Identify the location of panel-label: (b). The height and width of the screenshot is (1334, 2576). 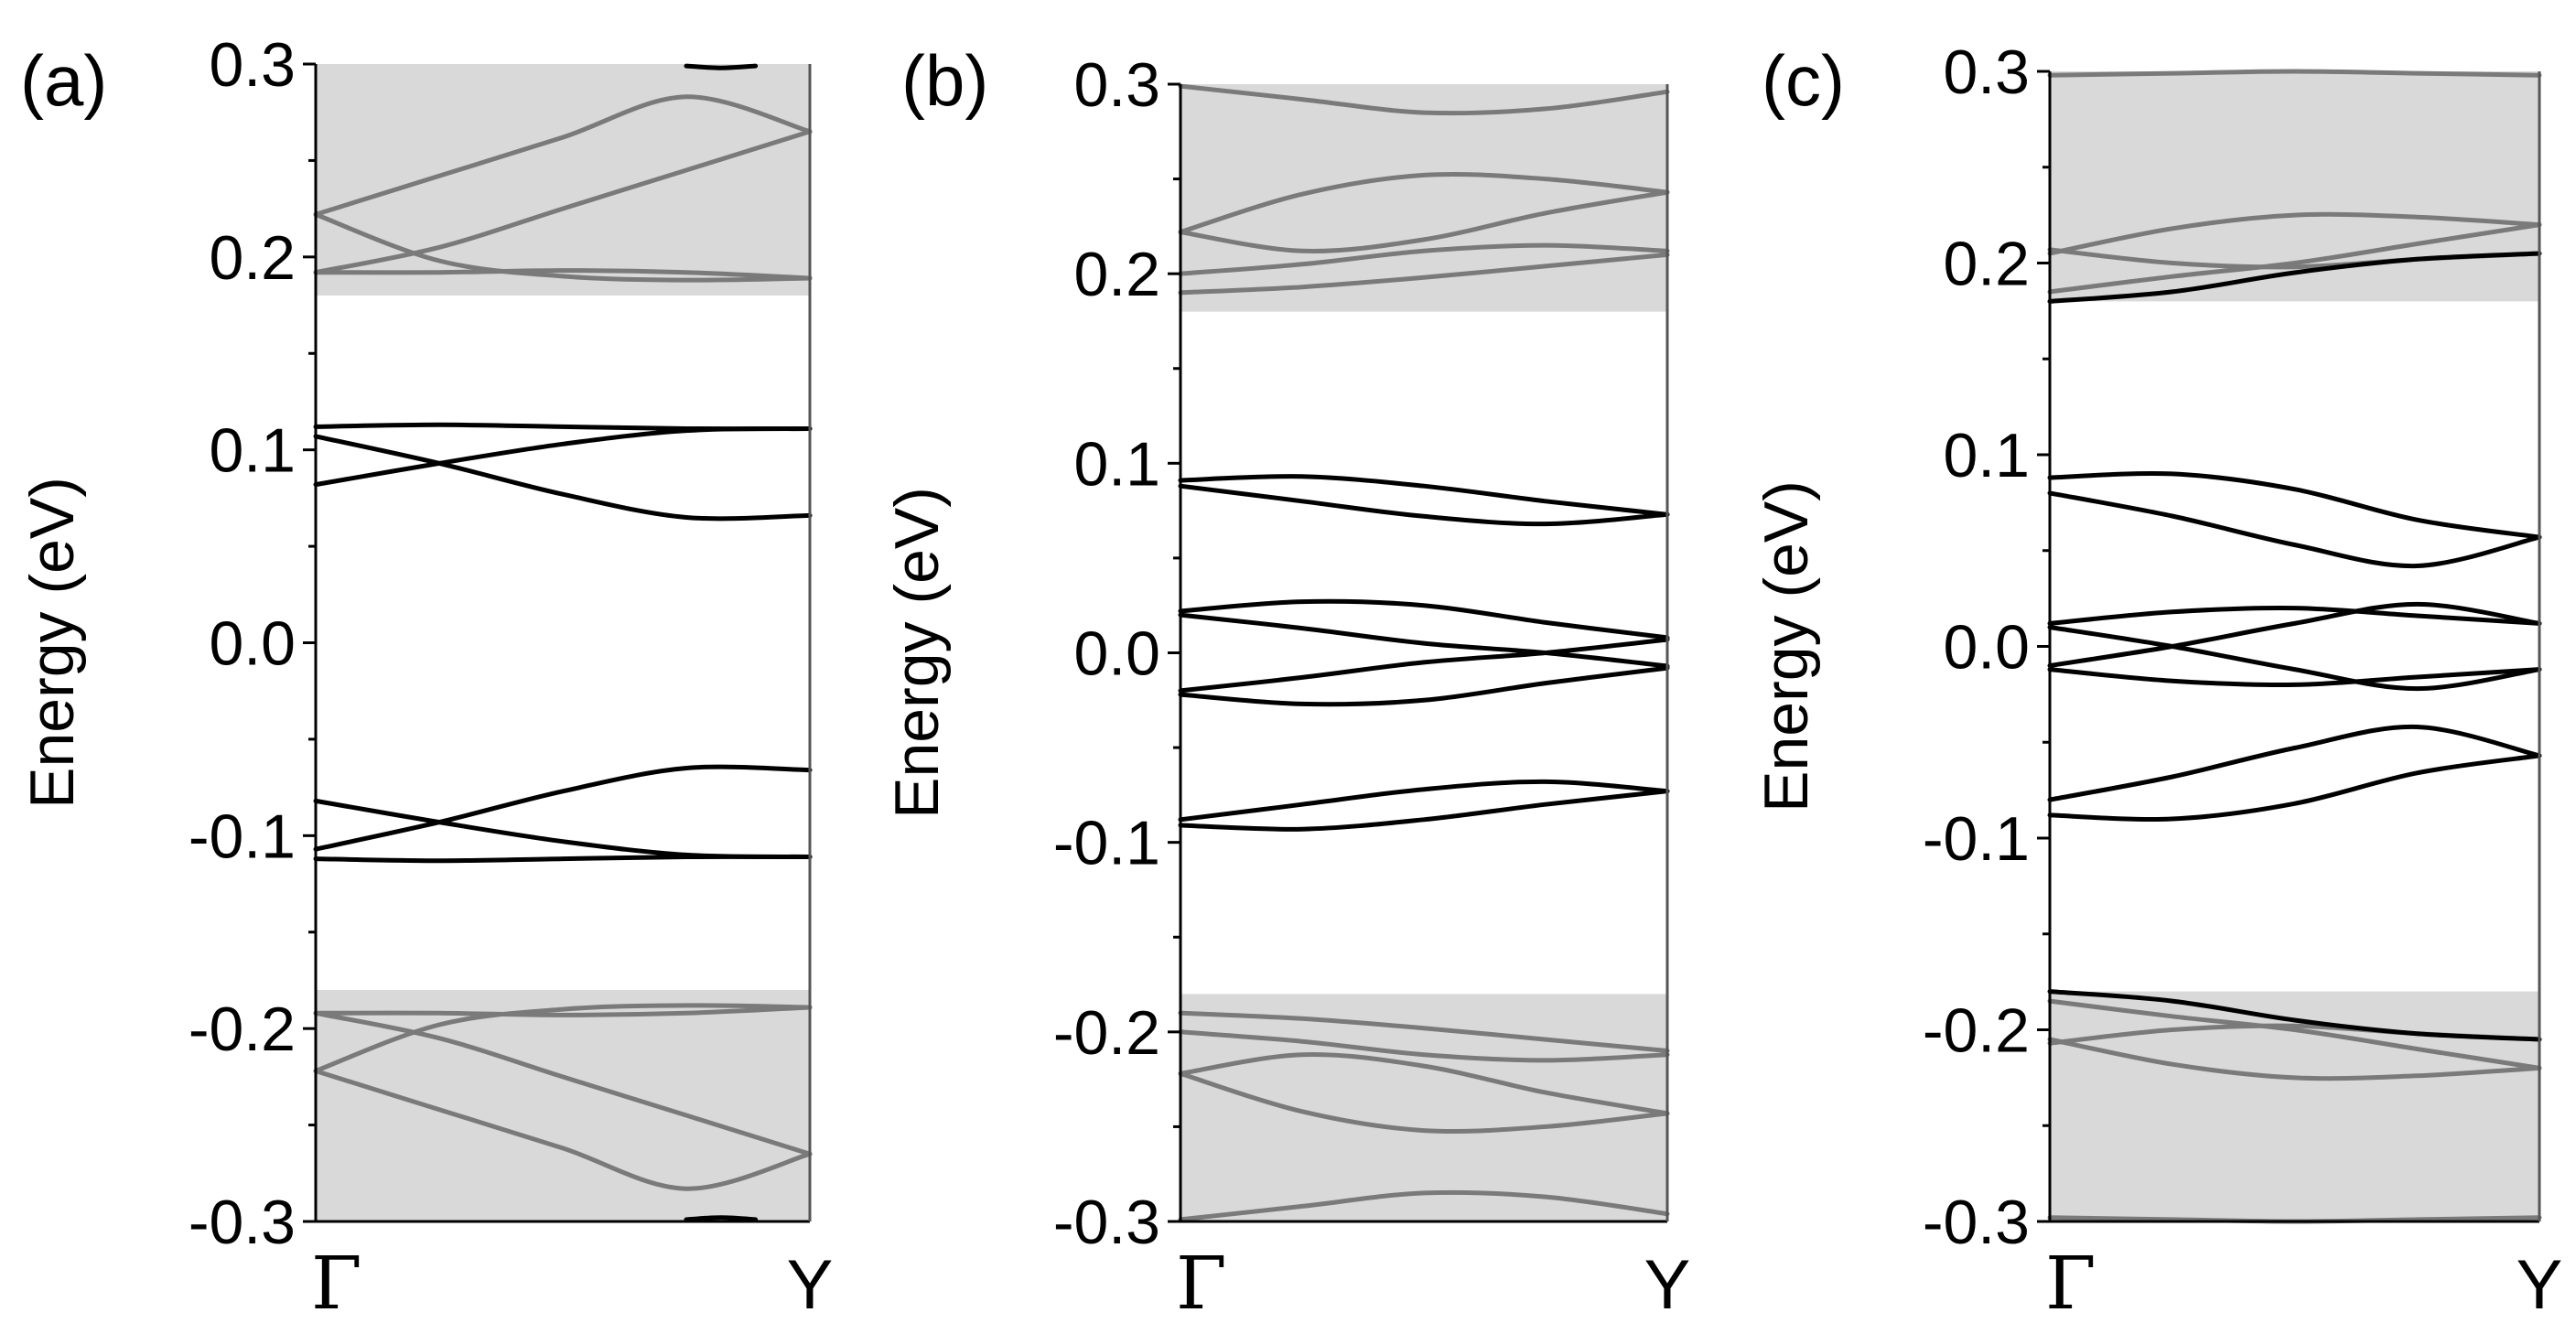
(945, 81).